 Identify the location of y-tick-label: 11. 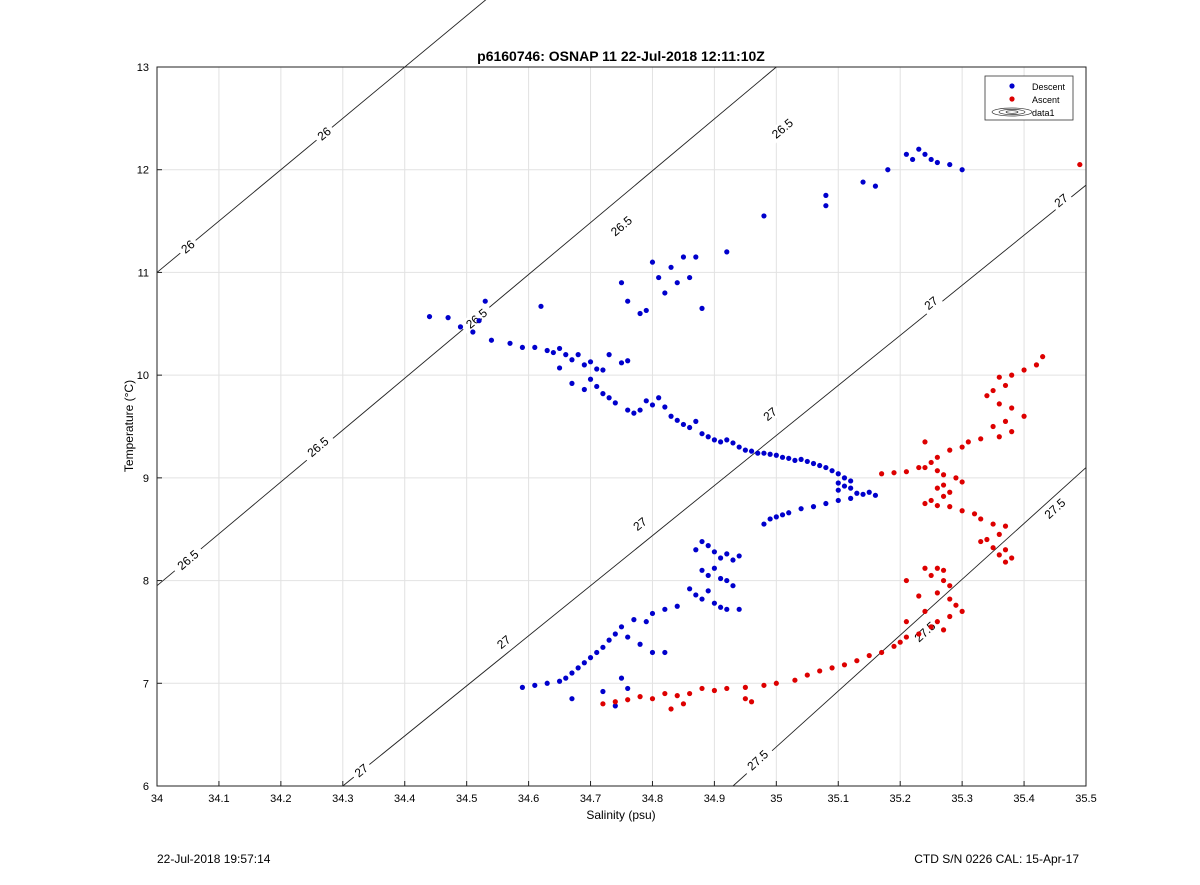
(143, 273).